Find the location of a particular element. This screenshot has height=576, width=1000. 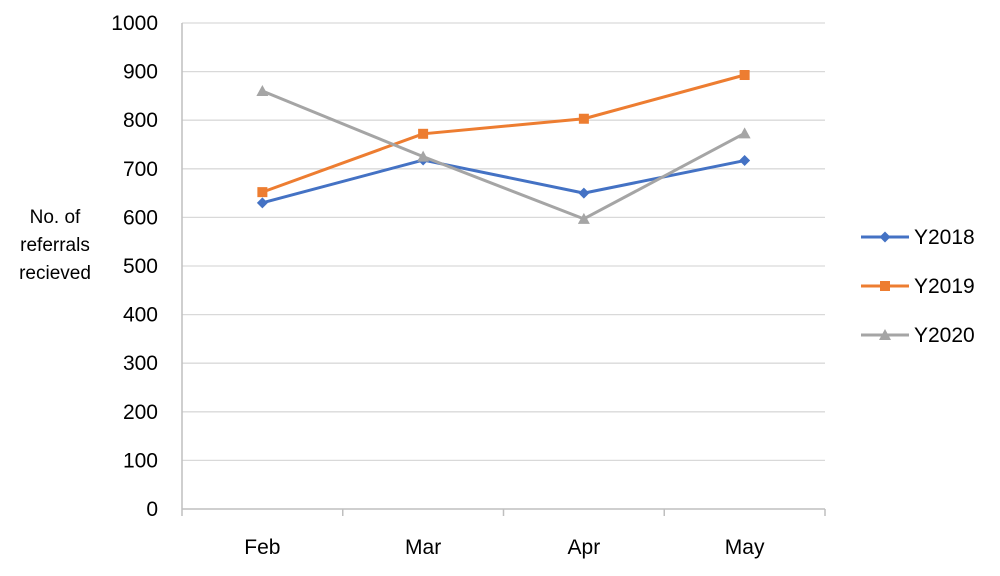

y-tick-label: 500 is located at coordinates (140, 266).